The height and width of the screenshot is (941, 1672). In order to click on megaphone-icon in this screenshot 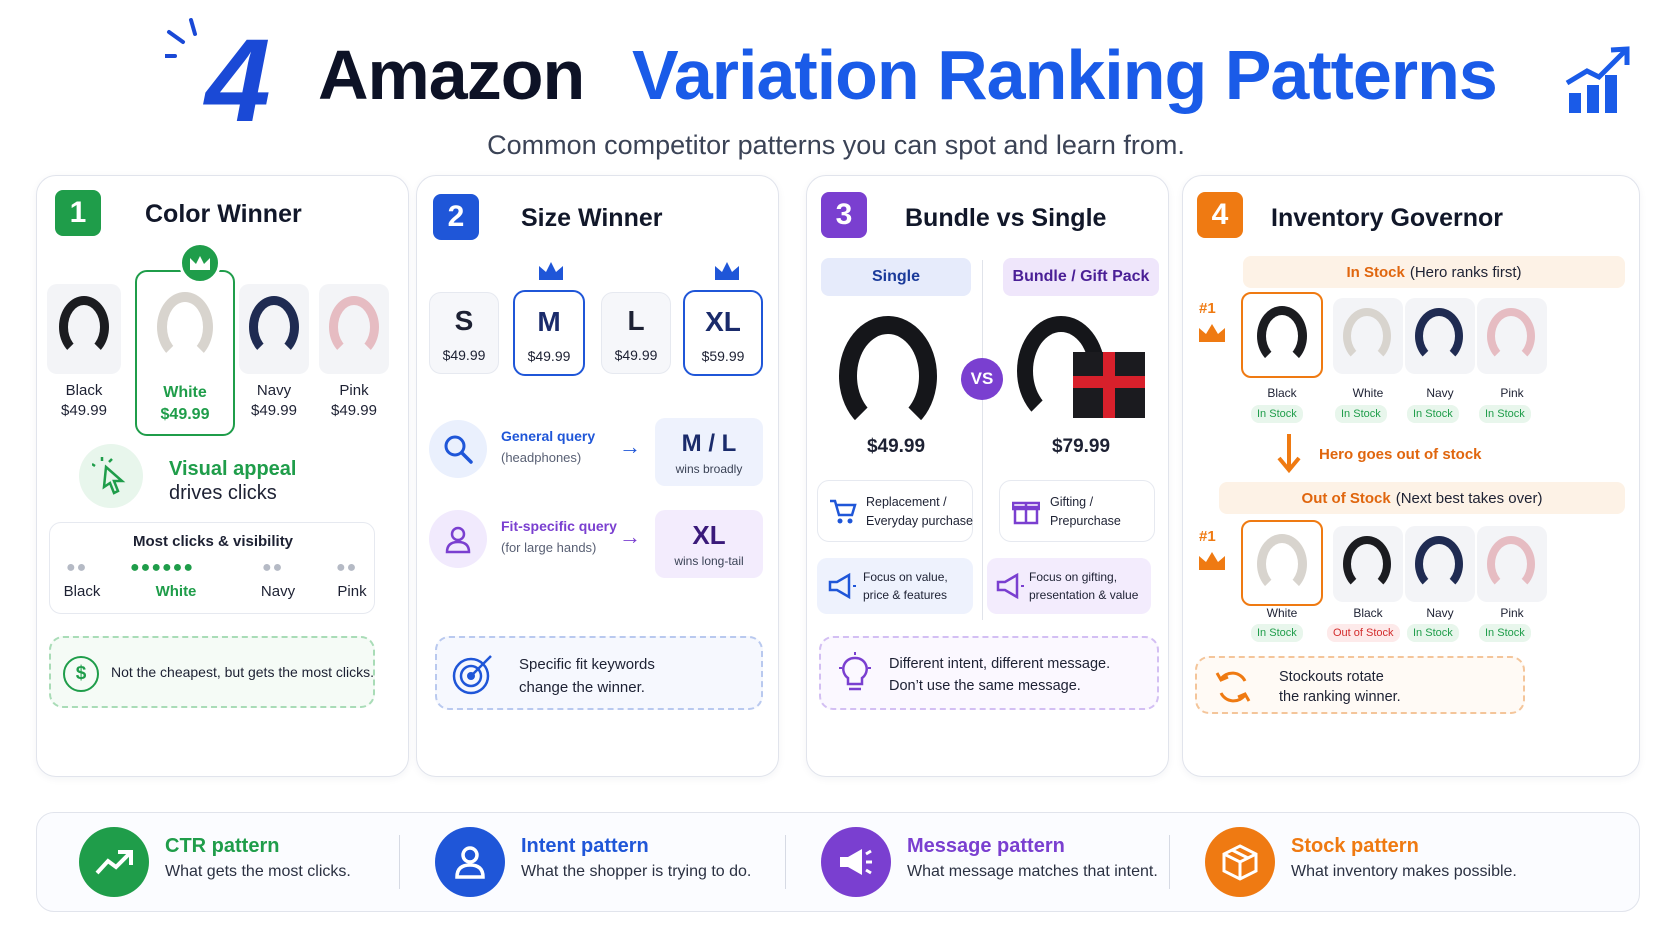, I will do `click(856, 862)`.